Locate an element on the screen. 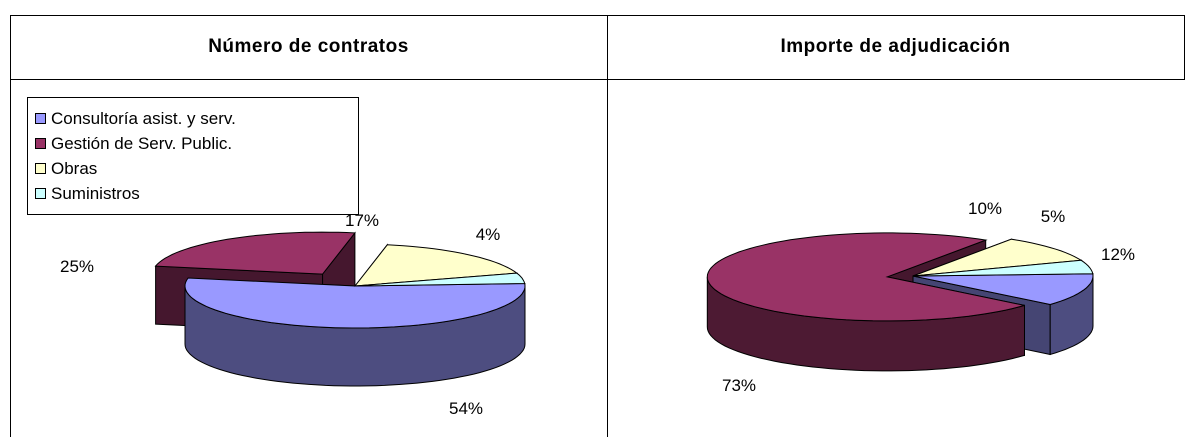  pie0-slice-top-consultoria-asist-y-serv is located at coordinates (355, 303).